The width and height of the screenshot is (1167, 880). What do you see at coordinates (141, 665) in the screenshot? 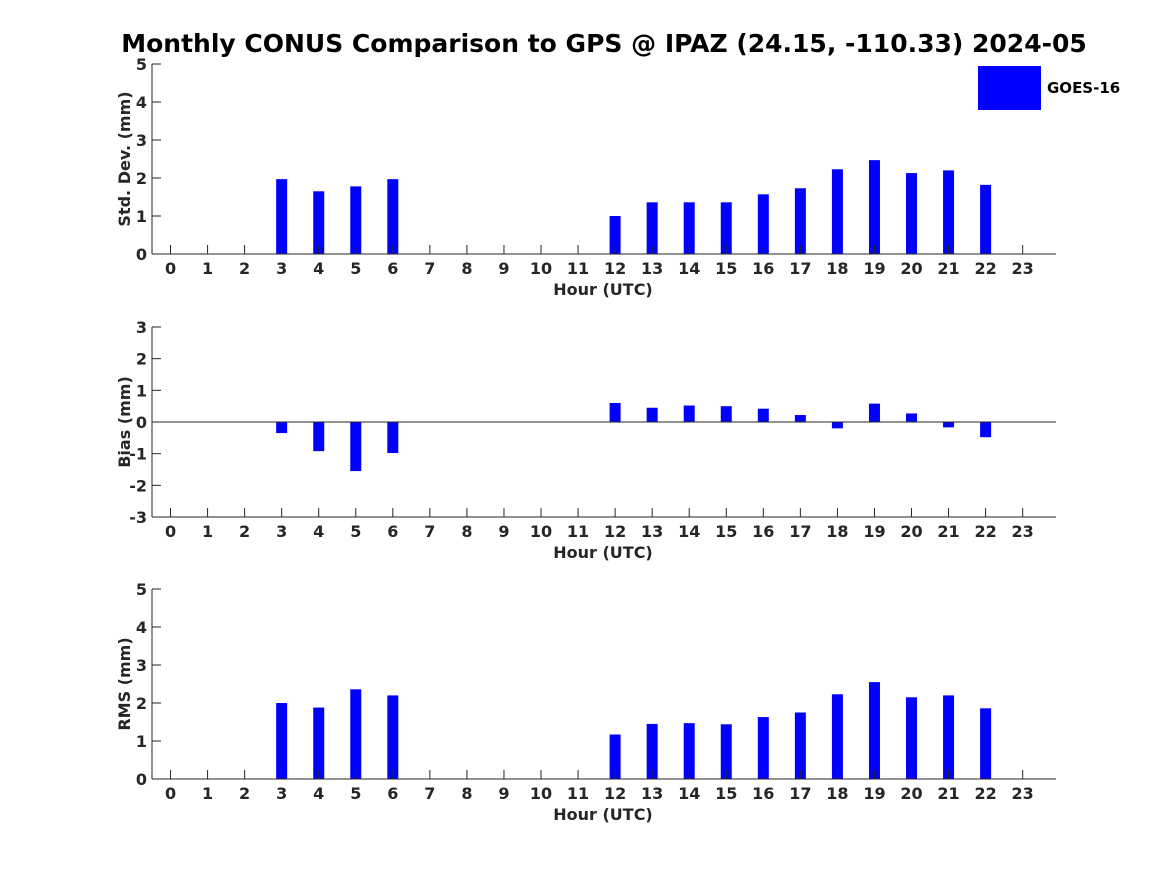
I see `y-tick-label-rms-3: 3` at bounding box center [141, 665].